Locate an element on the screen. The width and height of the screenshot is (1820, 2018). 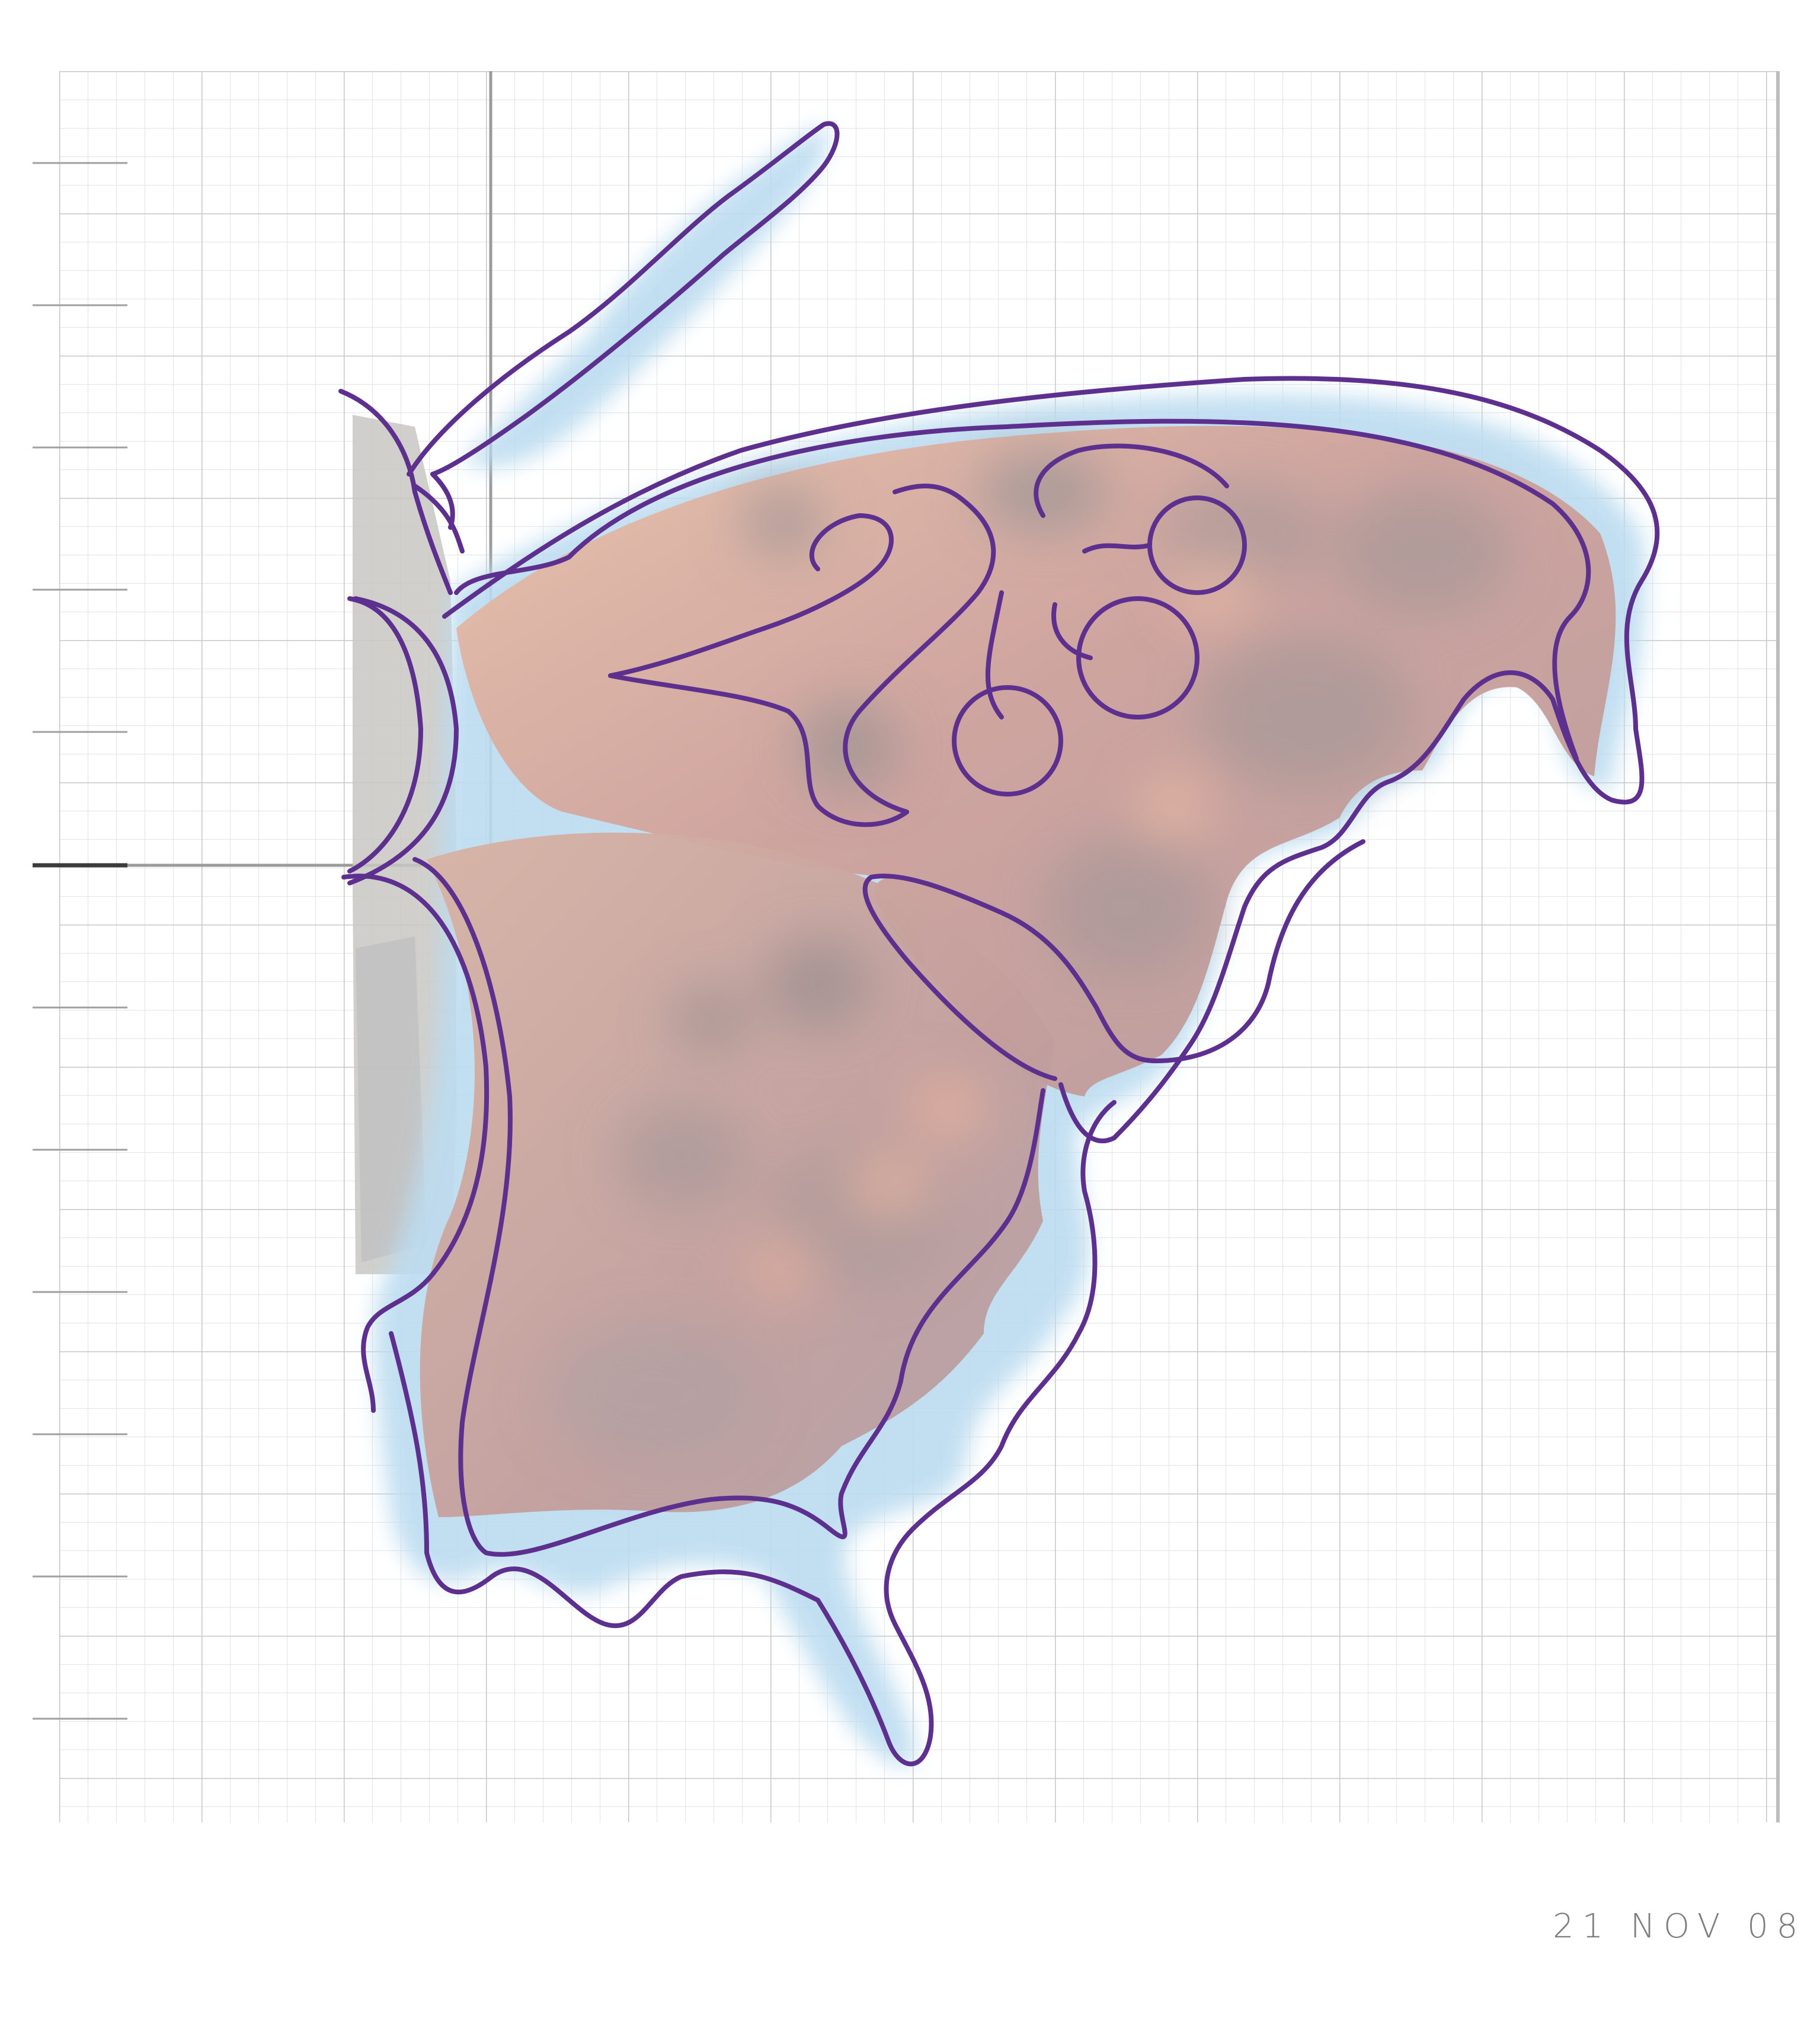
butterfly-body is located at coordinates (404, 845).